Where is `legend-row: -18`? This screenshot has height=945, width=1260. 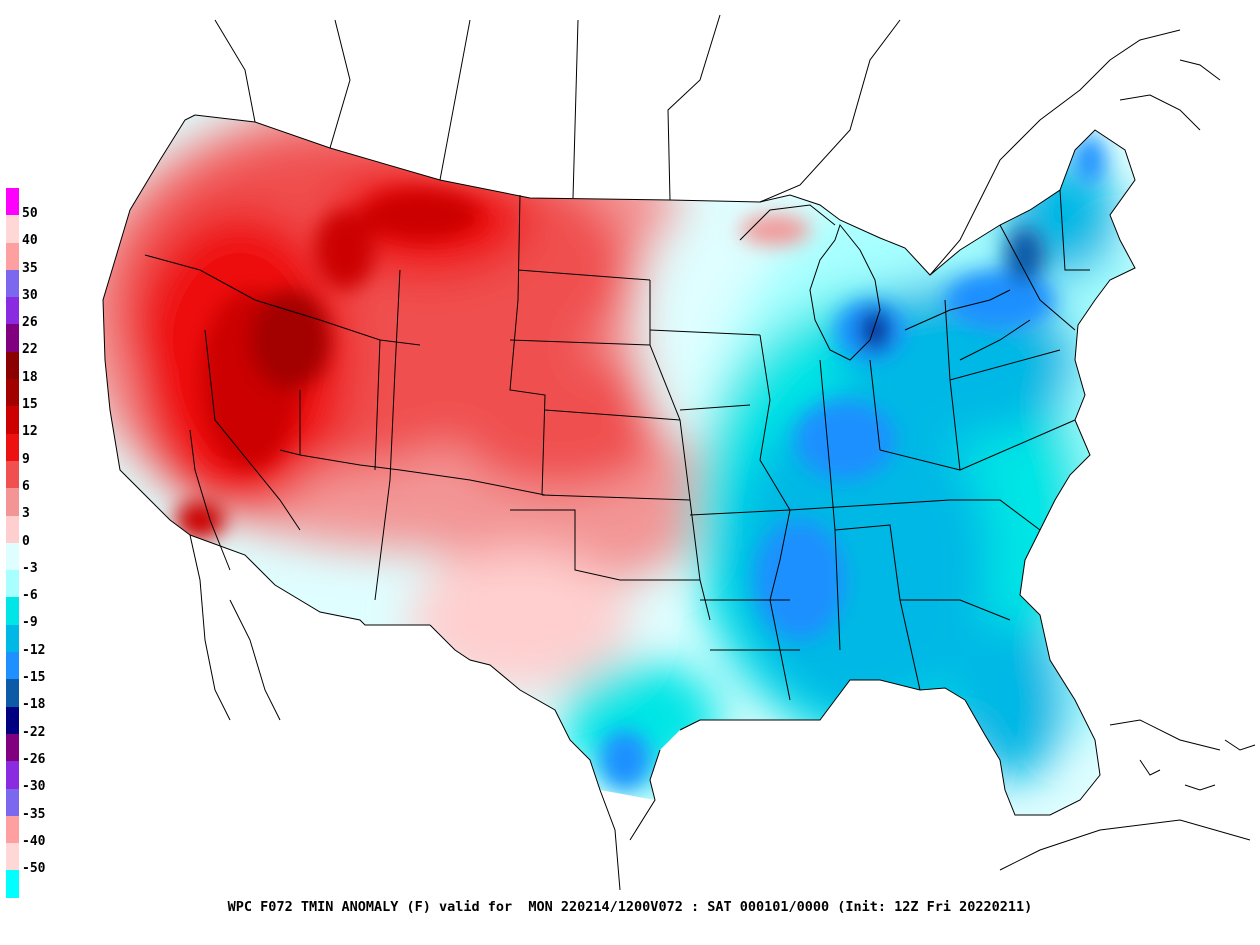
legend-row: -18 is located at coordinates (36, 695).